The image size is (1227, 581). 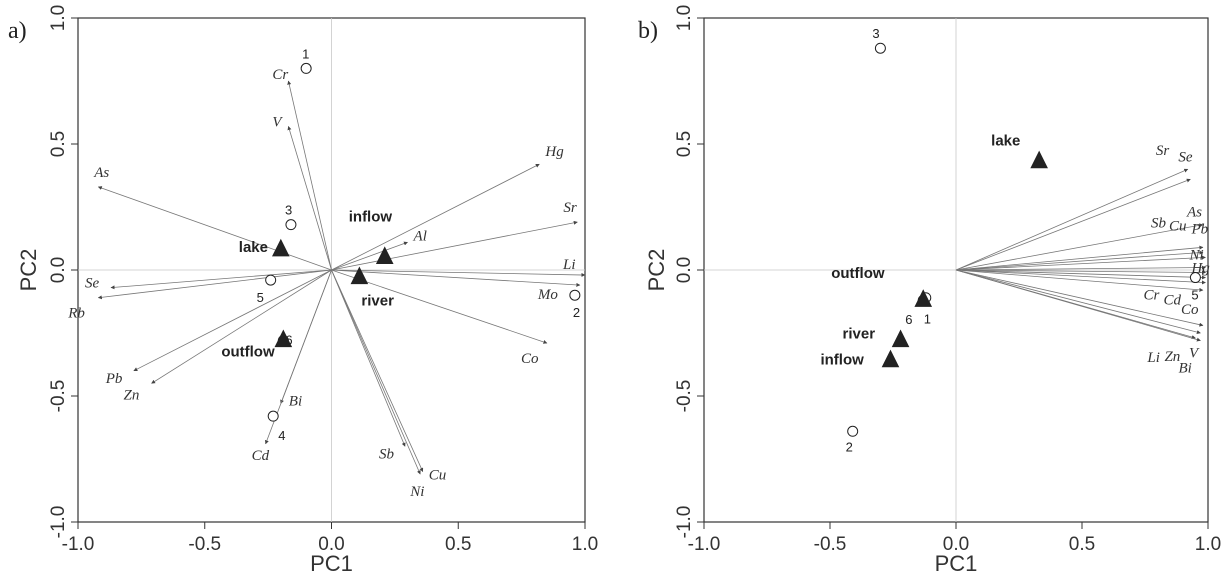 I want to click on loading-arrow-cd, so click(x=1080, y=277).